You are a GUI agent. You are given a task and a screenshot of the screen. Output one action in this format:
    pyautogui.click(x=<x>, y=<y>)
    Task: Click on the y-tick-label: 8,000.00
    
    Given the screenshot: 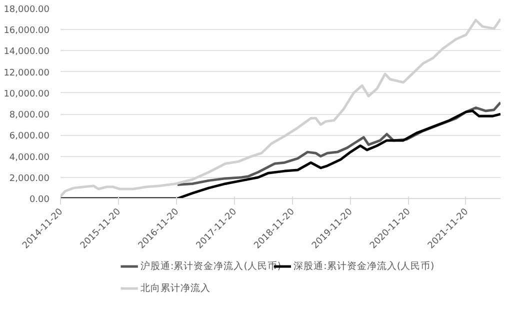 What is the action you would take?
    pyautogui.click(x=29, y=115)
    